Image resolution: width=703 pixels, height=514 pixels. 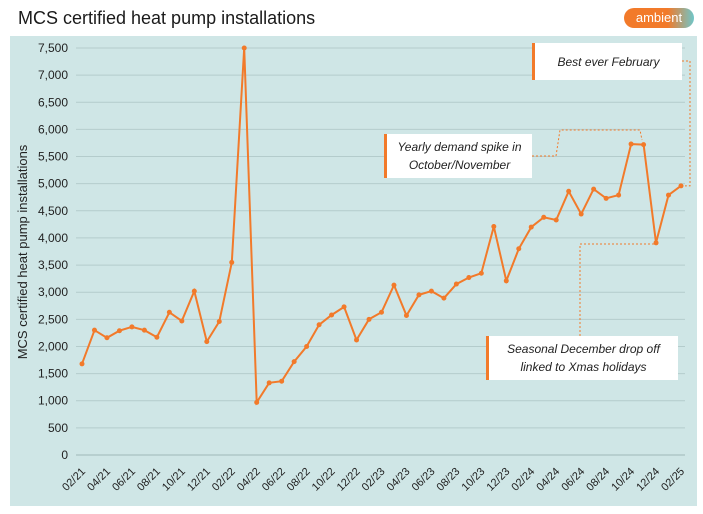 I want to click on x-tick-label: 06/21, so click(x=124, y=480).